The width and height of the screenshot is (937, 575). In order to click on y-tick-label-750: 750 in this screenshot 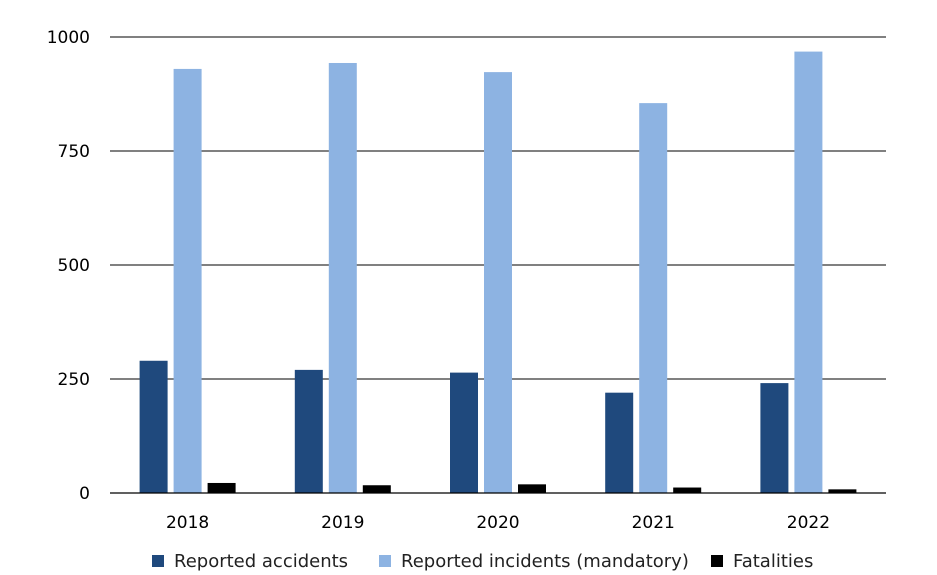, I will do `click(74, 152)`.